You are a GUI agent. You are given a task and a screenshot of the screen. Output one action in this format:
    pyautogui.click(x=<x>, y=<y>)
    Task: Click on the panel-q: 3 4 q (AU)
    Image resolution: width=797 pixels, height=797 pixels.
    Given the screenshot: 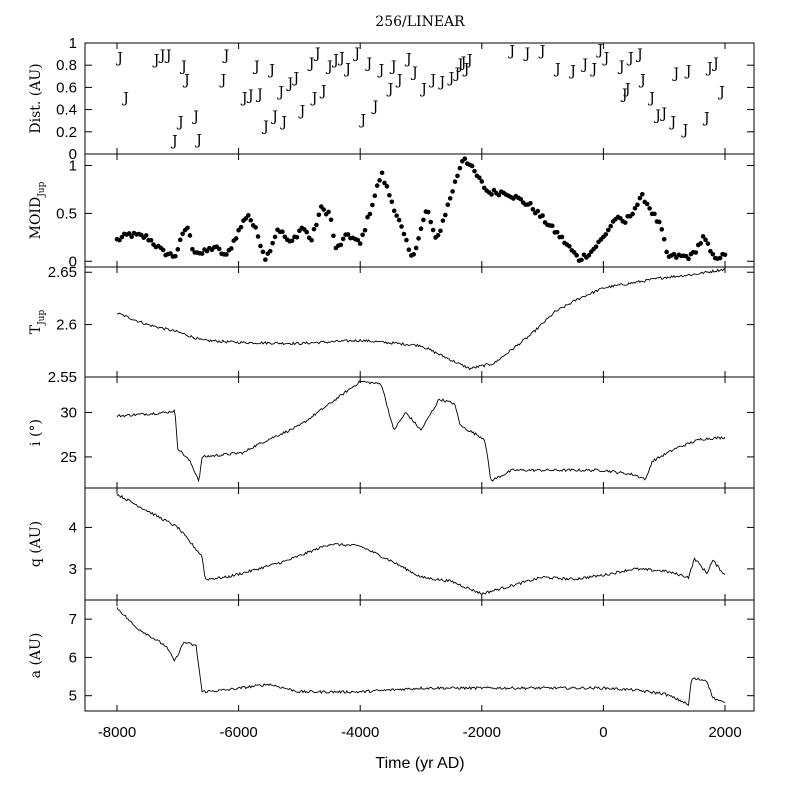 What is the action you would take?
    pyautogui.click(x=391, y=544)
    